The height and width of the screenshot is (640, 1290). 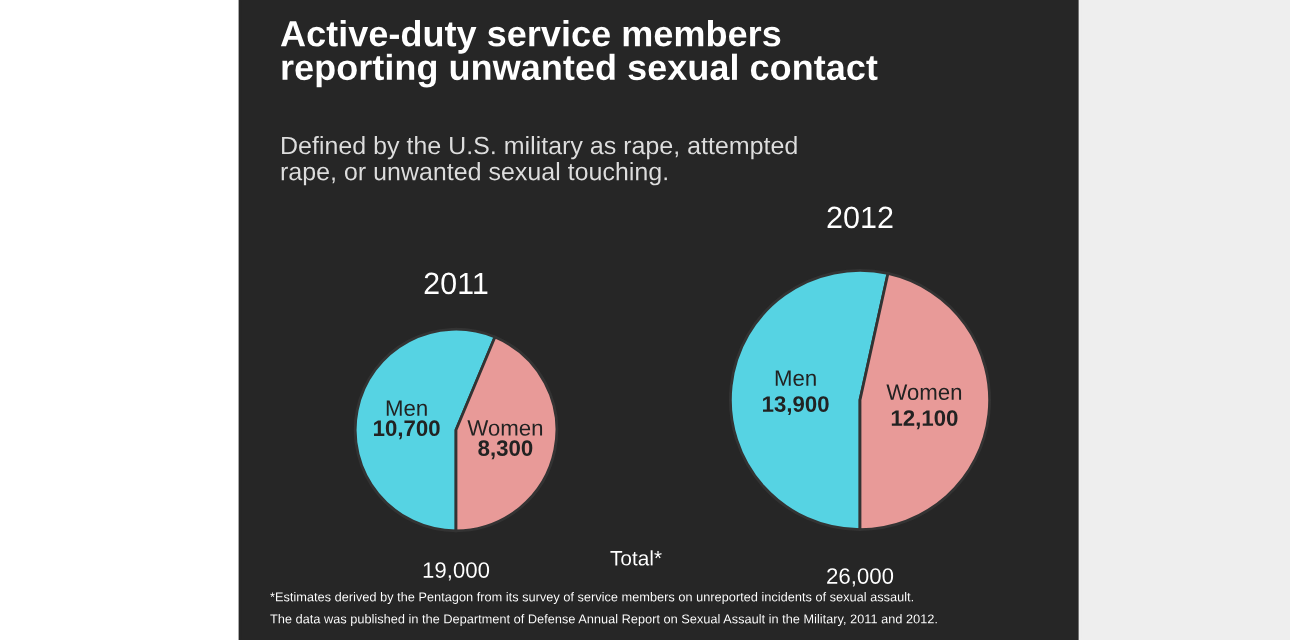 I want to click on text: Total*, so click(x=636, y=558).